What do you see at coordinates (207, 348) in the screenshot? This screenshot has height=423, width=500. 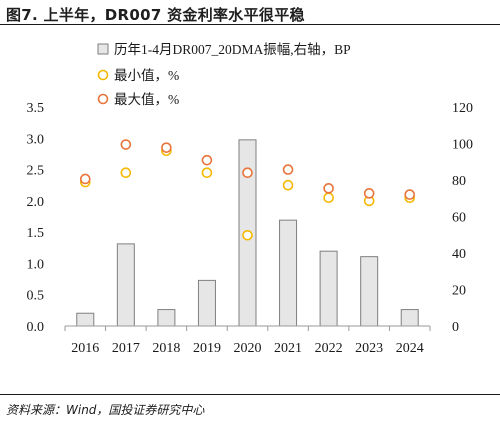 I see `x-tick-label-2019: 2019` at bounding box center [207, 348].